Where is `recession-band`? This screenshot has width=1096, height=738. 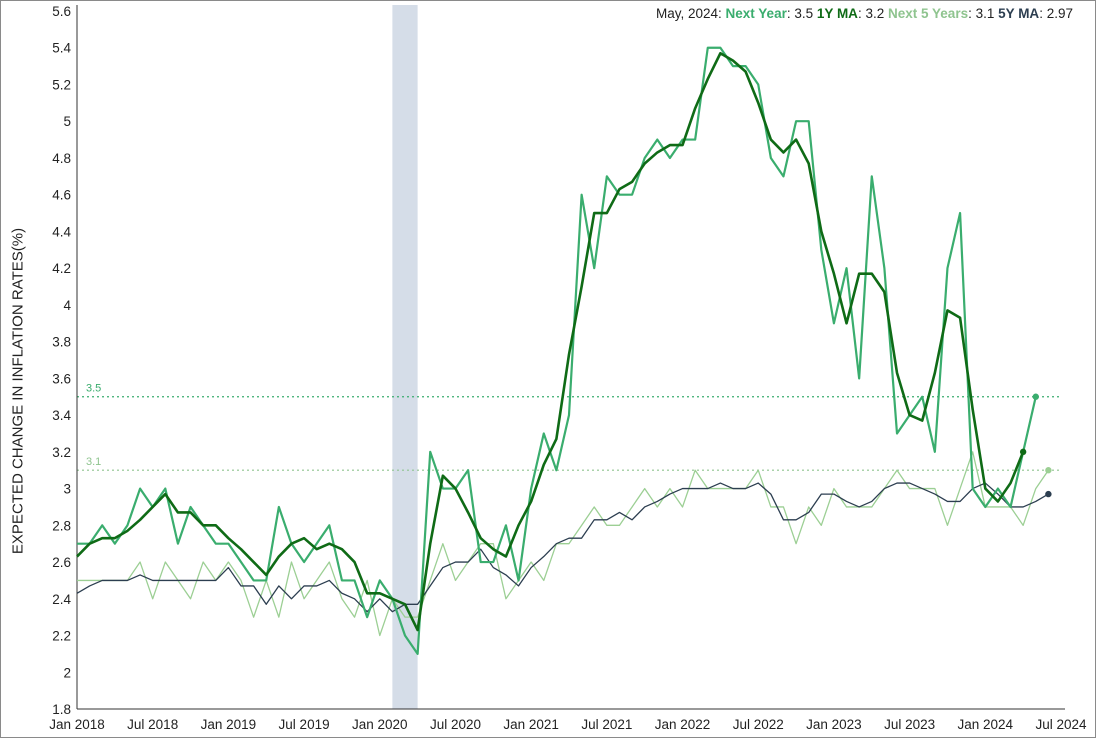 recession-band is located at coordinates (405, 357).